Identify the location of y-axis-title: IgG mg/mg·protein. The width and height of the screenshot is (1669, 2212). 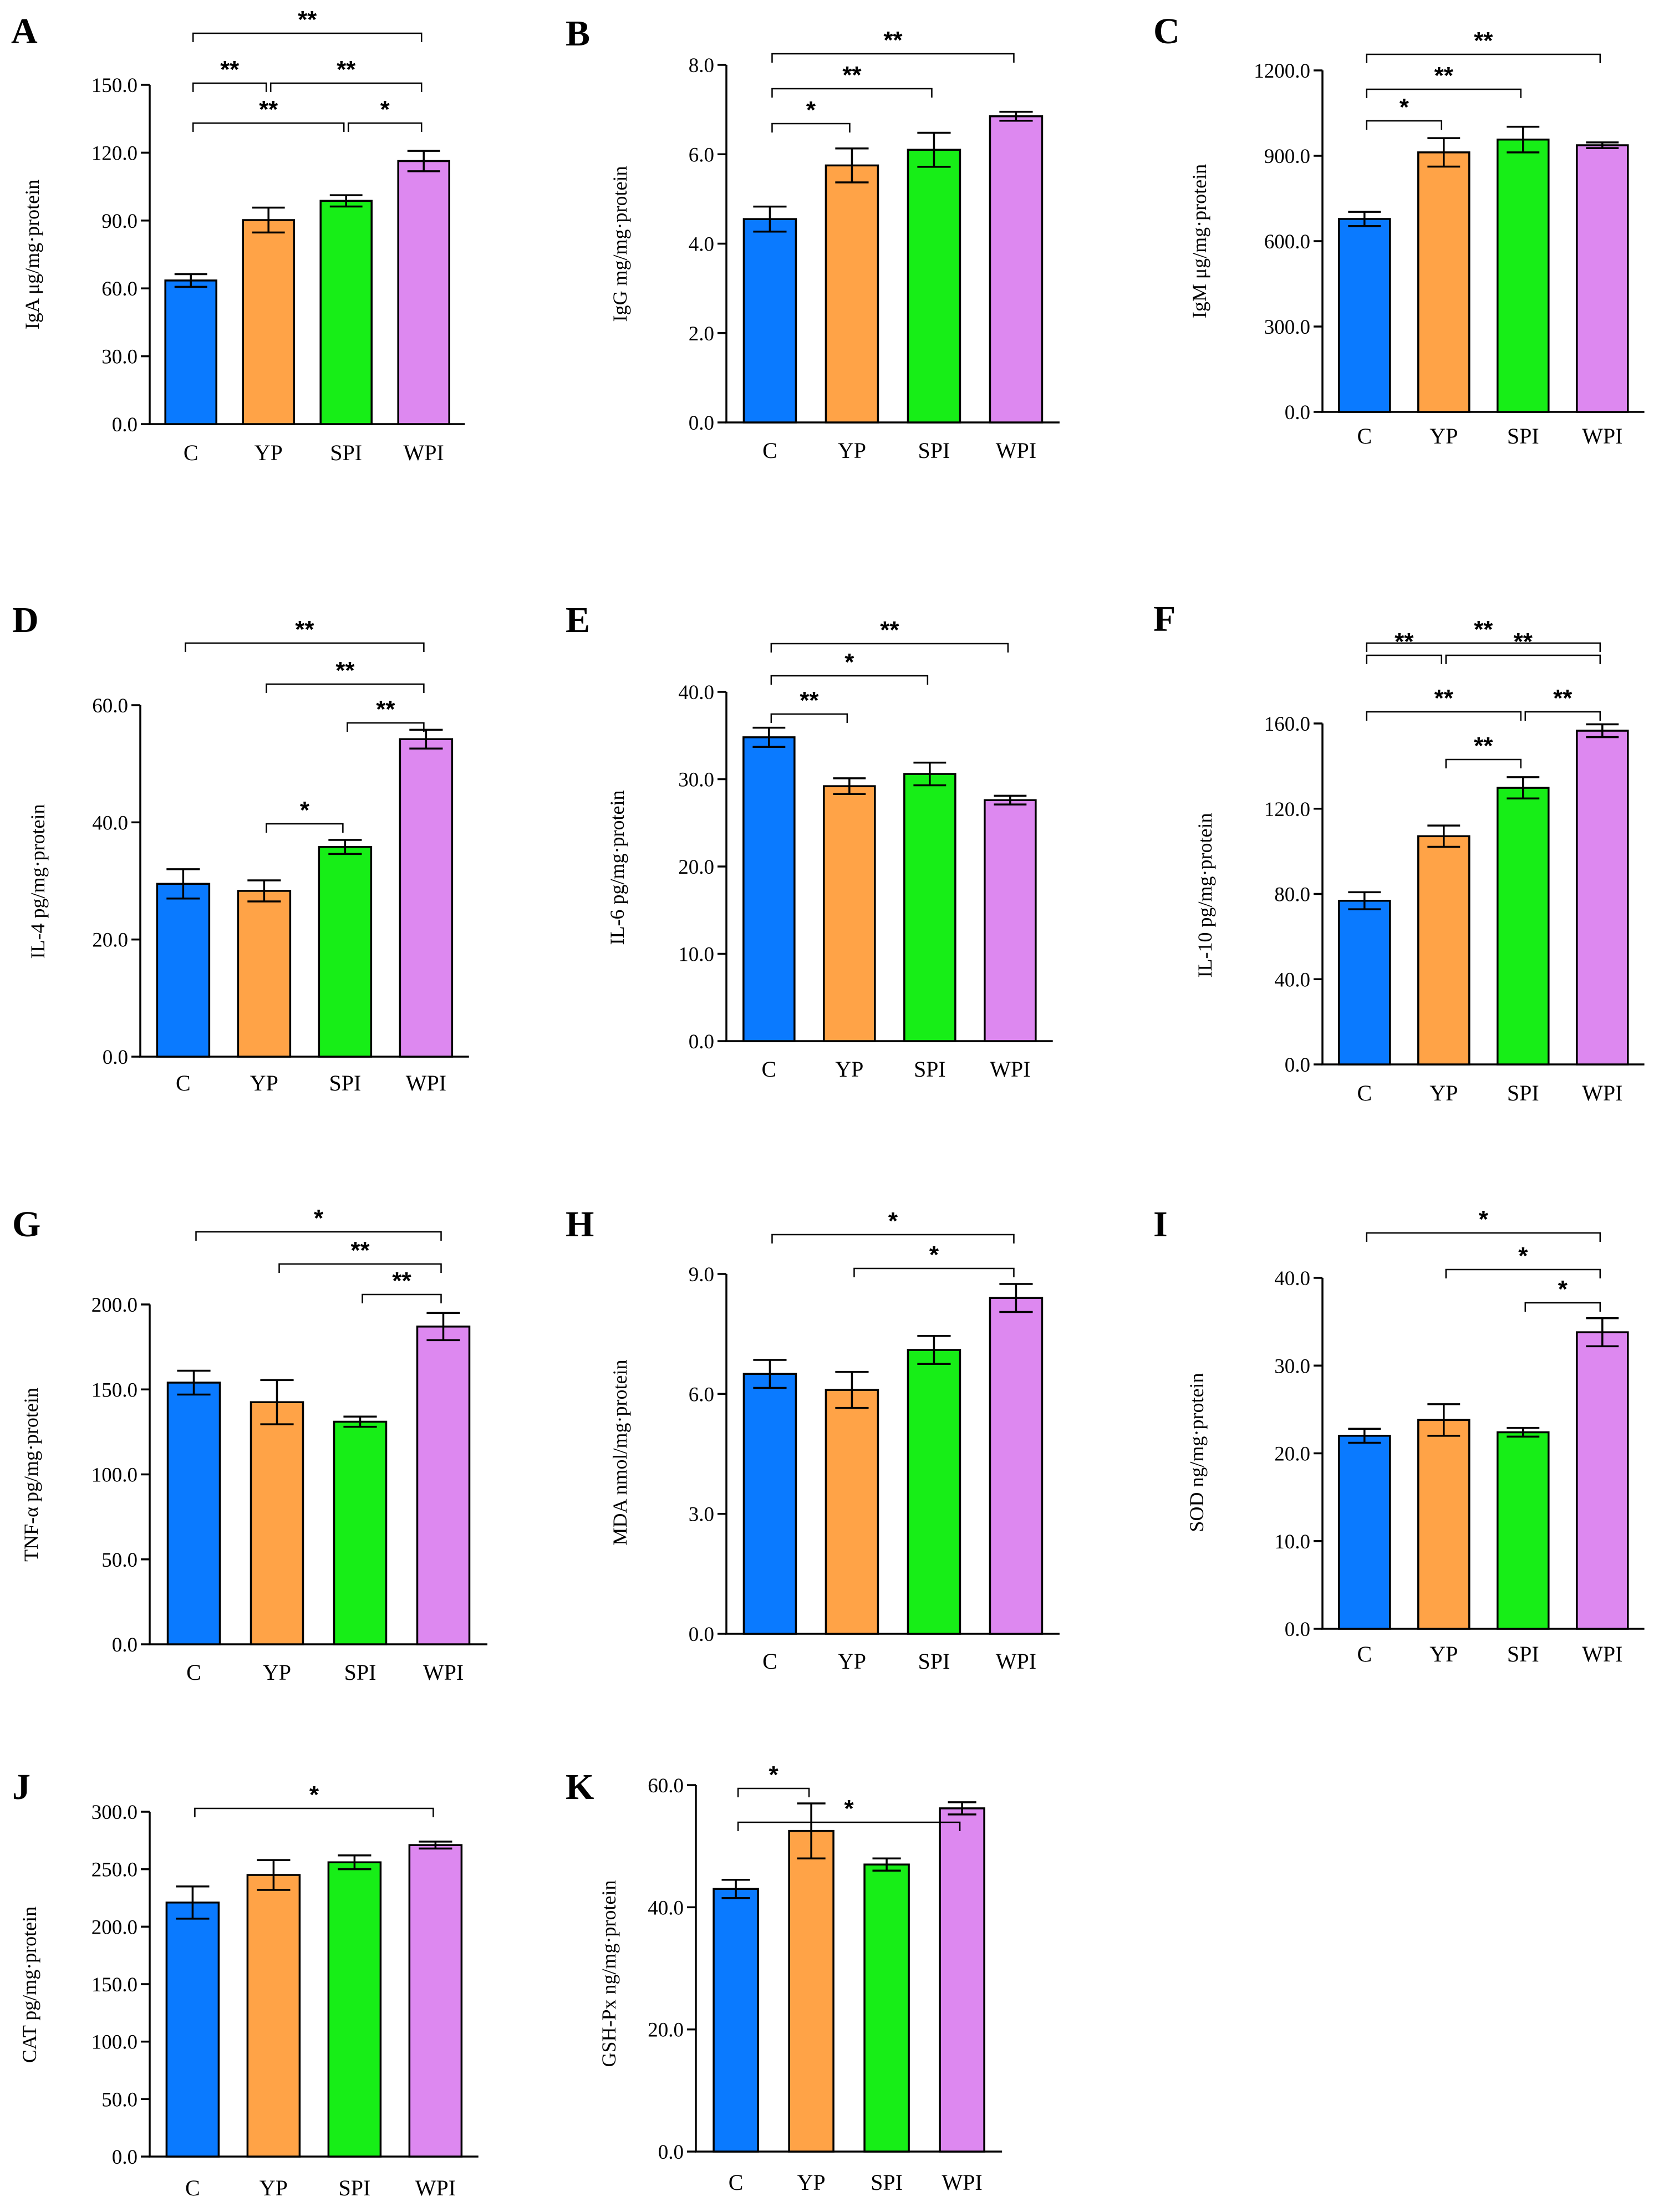
(620, 244).